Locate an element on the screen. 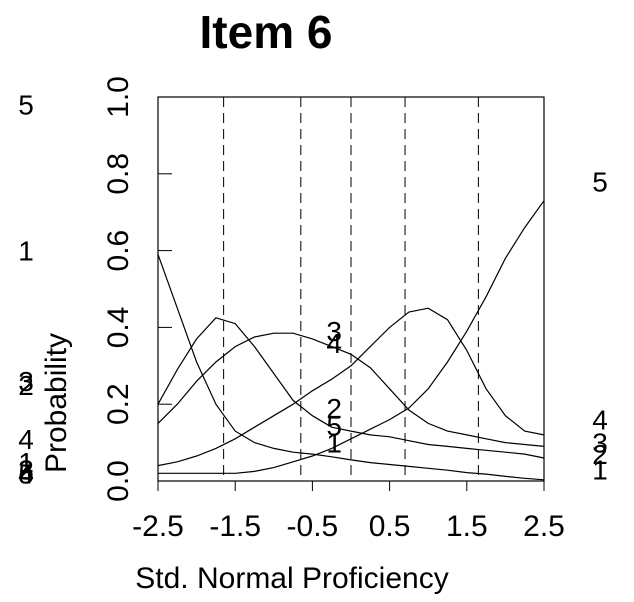 This screenshot has width=634, height=602. x-tick-label: -0.5 is located at coordinates (313, 526).